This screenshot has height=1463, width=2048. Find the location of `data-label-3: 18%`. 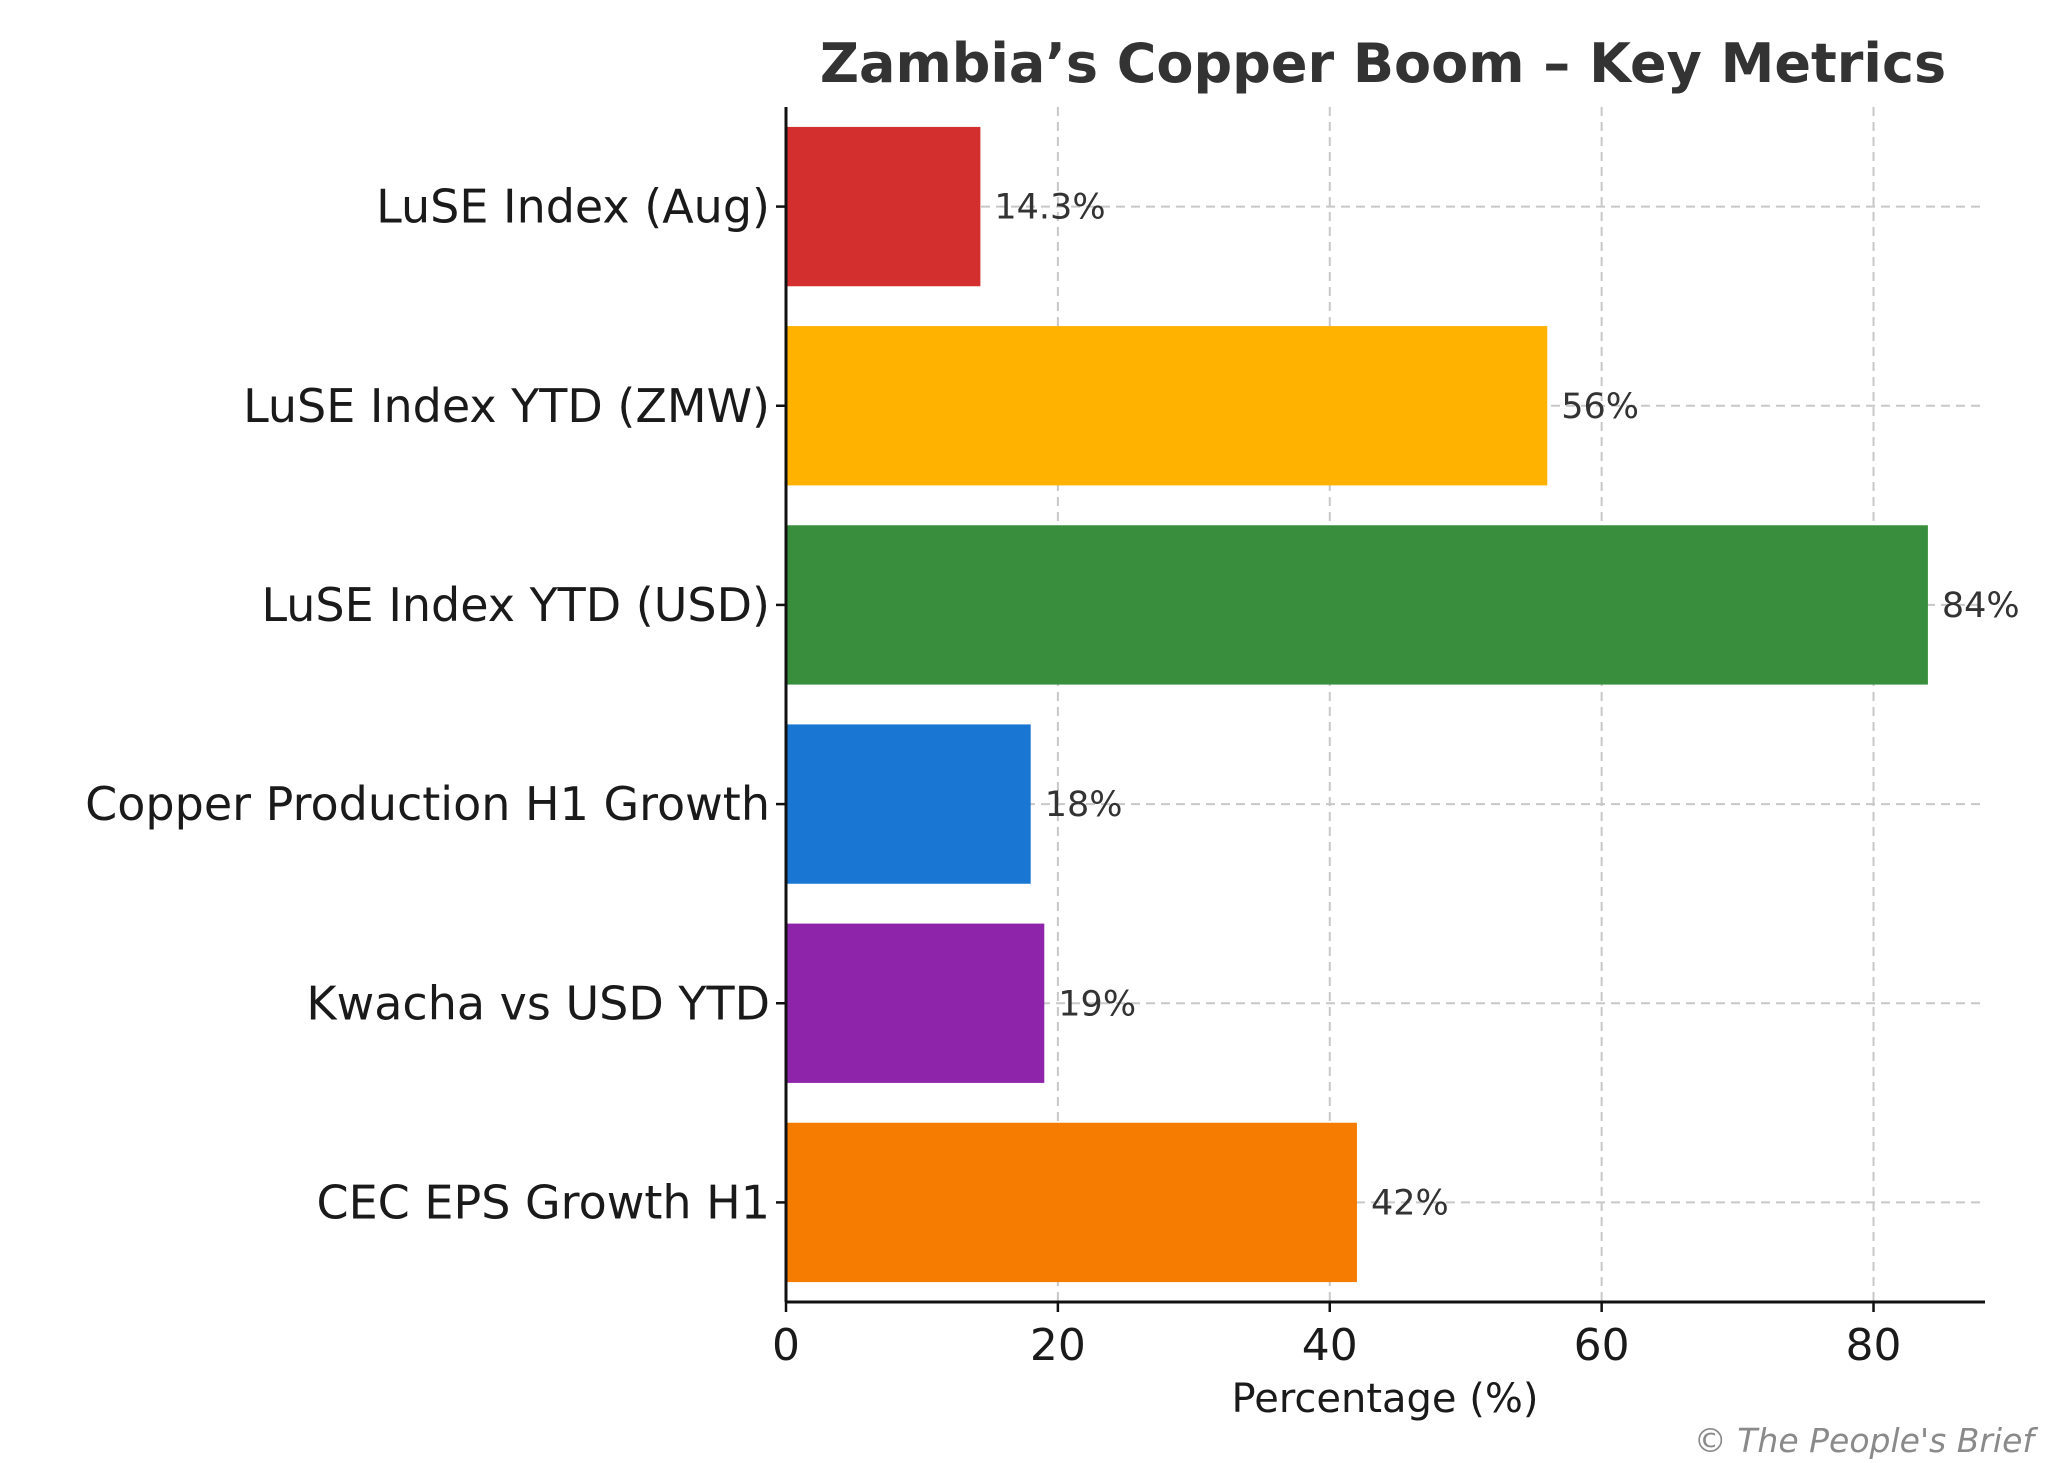

data-label-3: 18% is located at coordinates (1084, 805).